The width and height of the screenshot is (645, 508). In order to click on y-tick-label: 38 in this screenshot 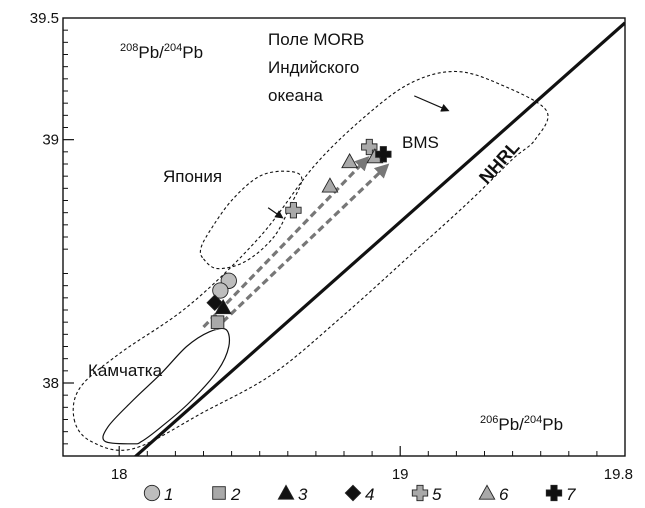, I will do `click(50, 383)`.